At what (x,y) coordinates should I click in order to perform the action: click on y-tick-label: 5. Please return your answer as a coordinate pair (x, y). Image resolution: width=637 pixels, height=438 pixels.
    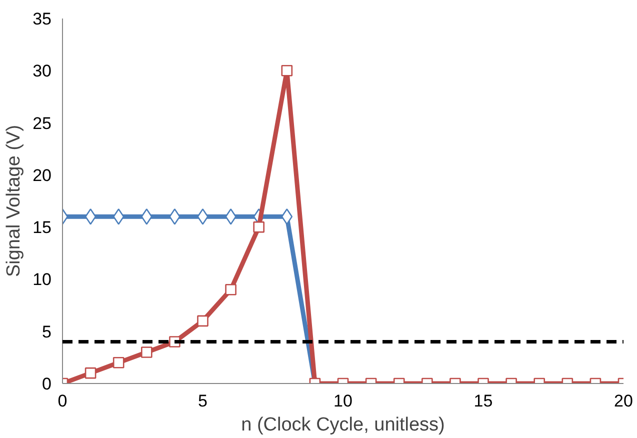
    Looking at the image, I should click on (47, 332).